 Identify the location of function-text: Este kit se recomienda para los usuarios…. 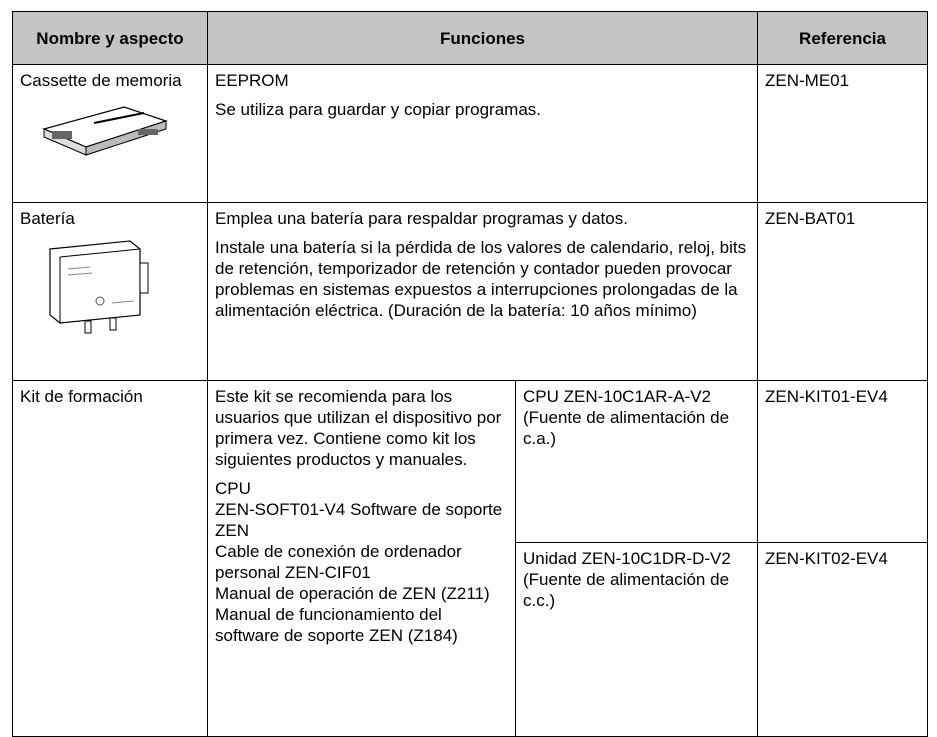
(358, 428).